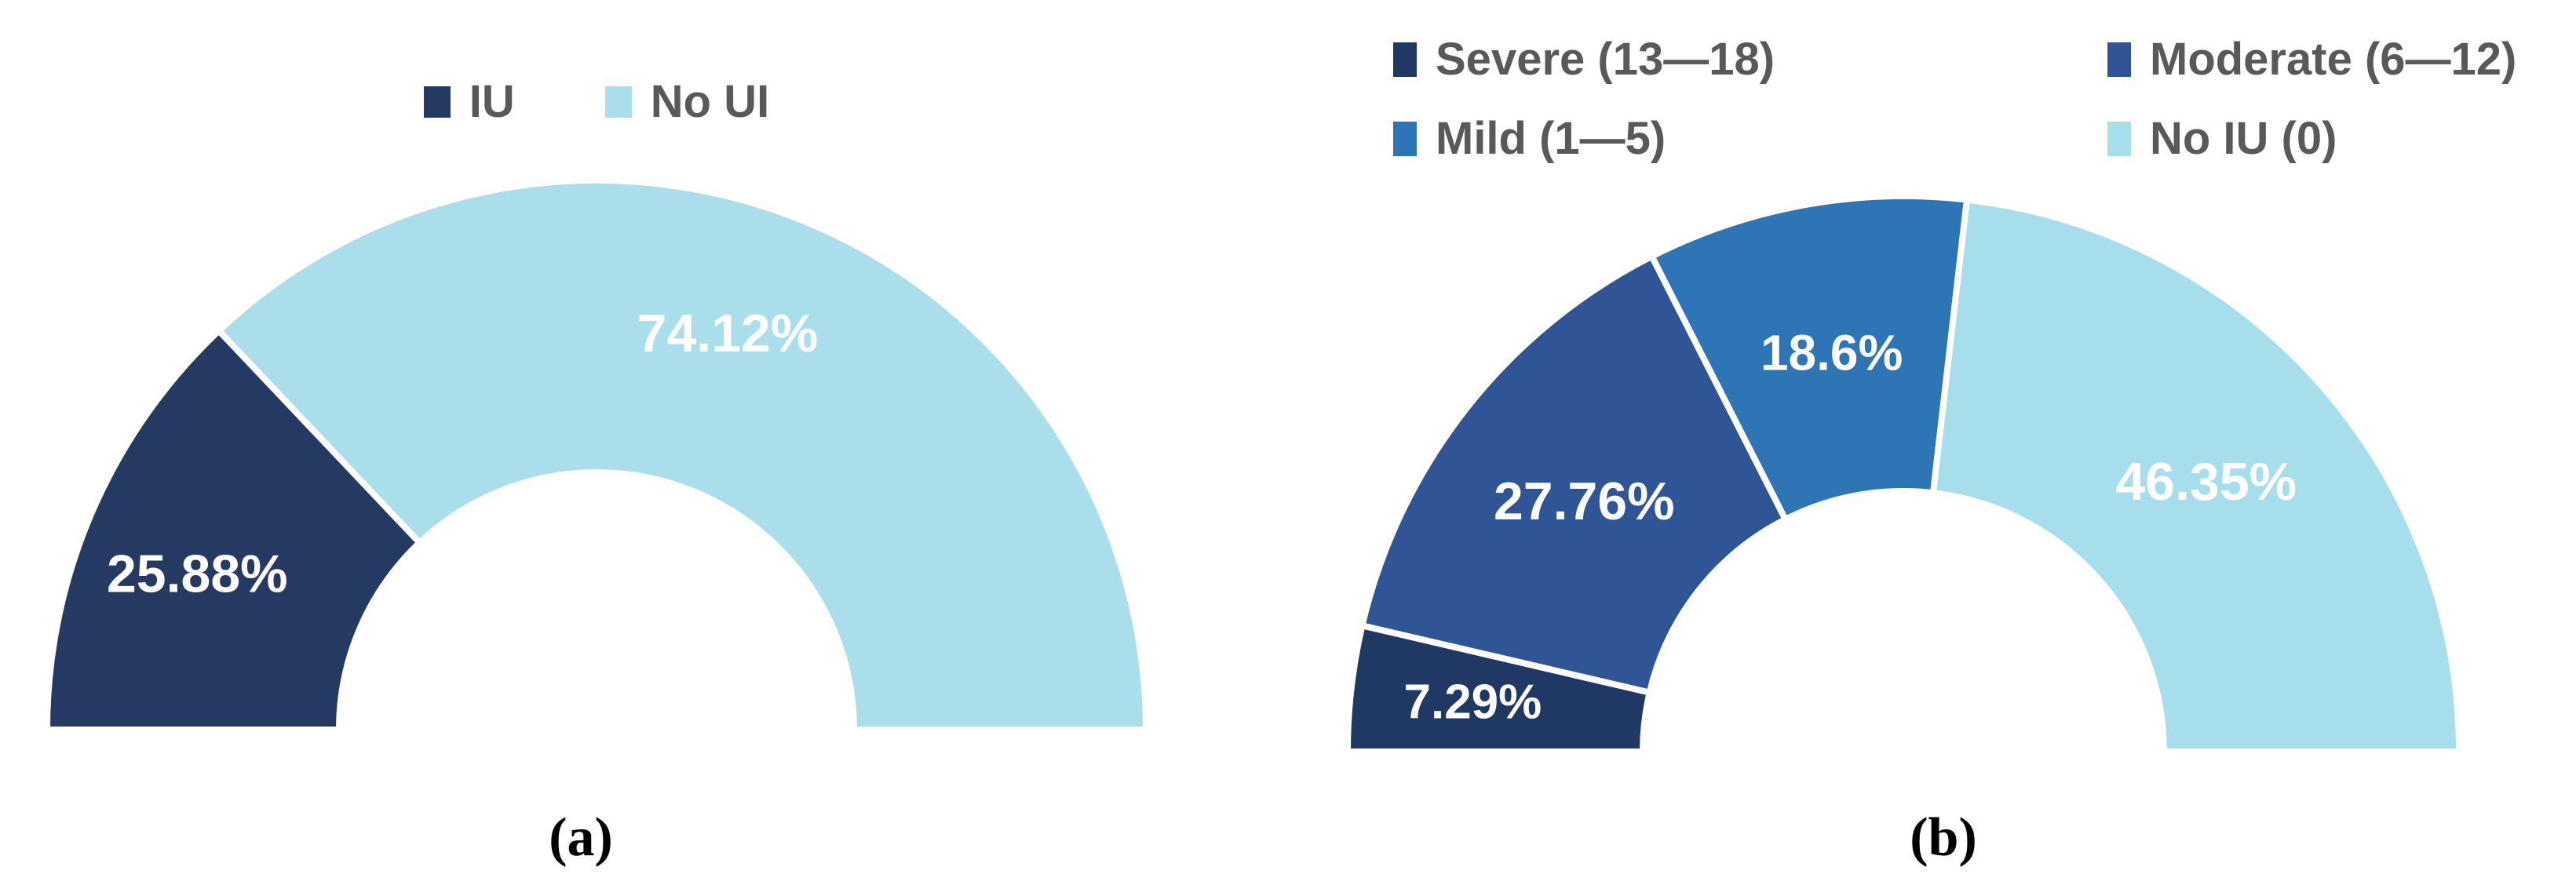 This screenshot has width=2576, height=896. What do you see at coordinates (1943, 837) in the screenshot?
I see `caption-b: (b)` at bounding box center [1943, 837].